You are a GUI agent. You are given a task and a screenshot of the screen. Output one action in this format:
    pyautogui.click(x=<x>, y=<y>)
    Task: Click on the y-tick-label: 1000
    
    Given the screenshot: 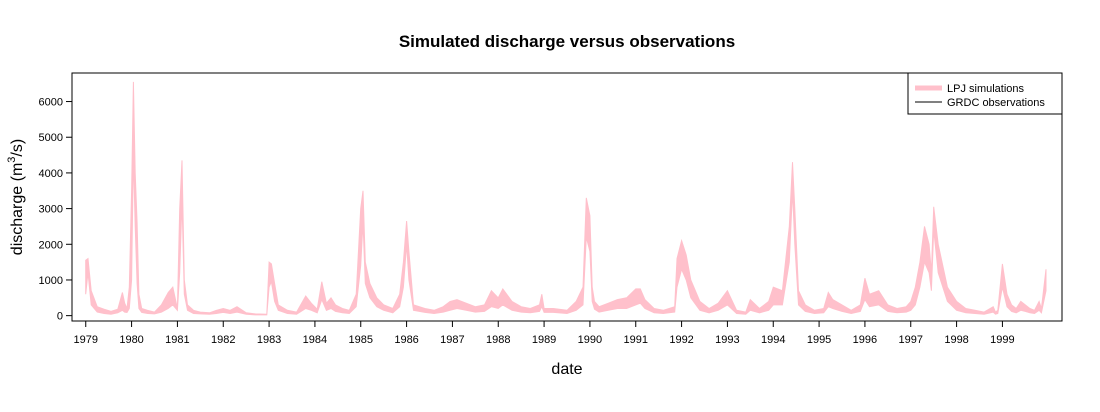 What is the action you would take?
    pyautogui.click(x=51, y=281)
    